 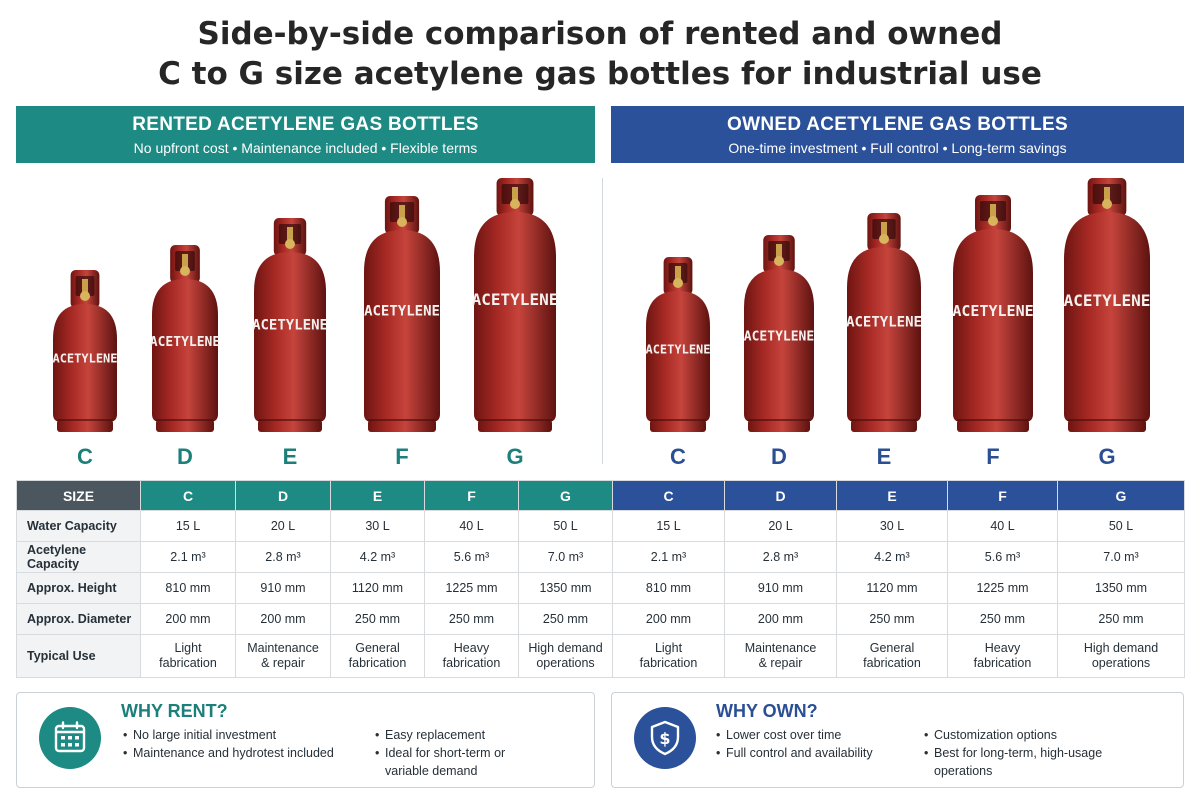 What do you see at coordinates (1002, 495) in the screenshot?
I see `own-size-header: F` at bounding box center [1002, 495].